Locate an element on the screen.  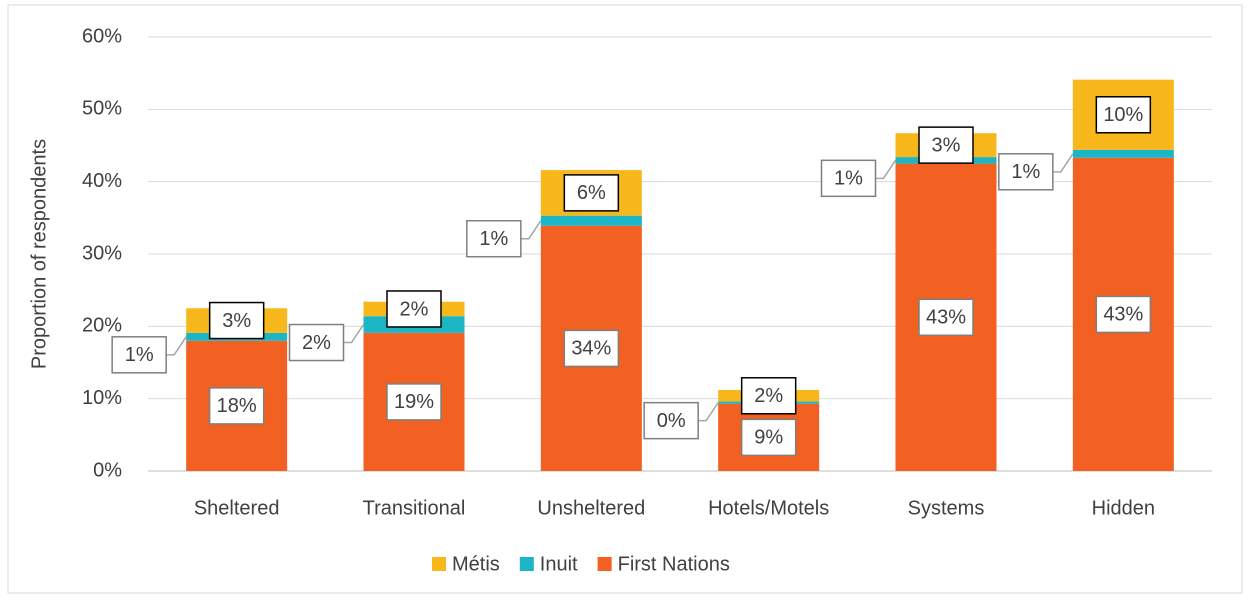
x-tick-label: Systems is located at coordinates (946, 508).